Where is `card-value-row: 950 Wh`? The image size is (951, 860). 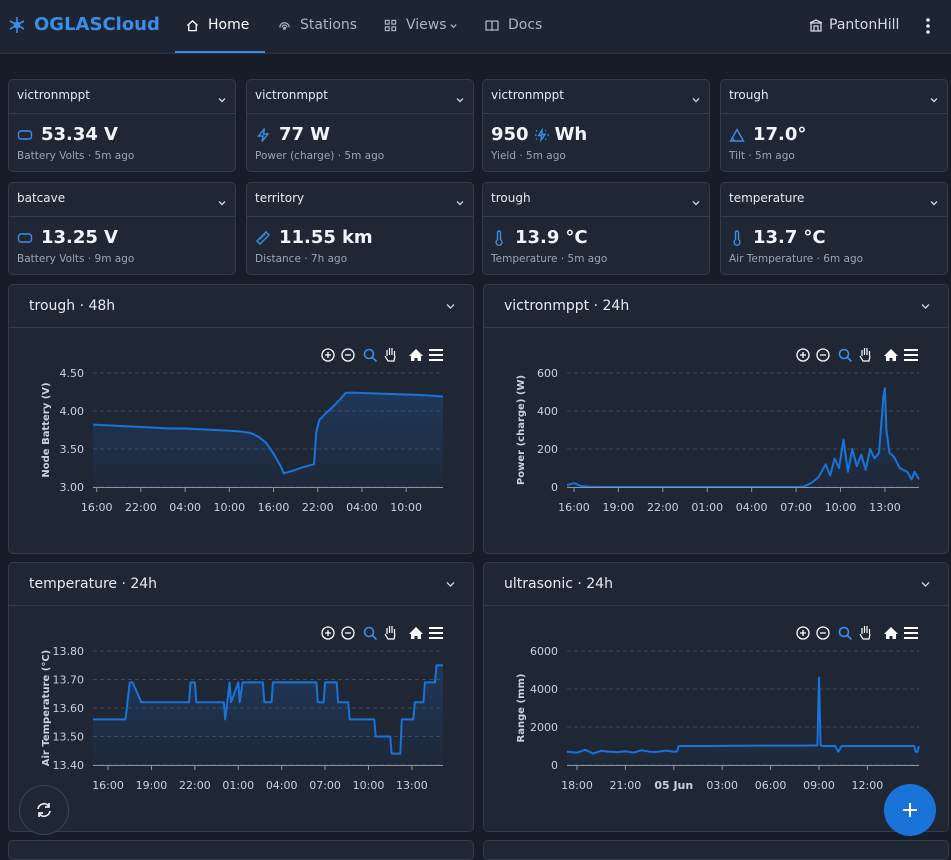
card-value-row: 950 Wh is located at coordinates (539, 134).